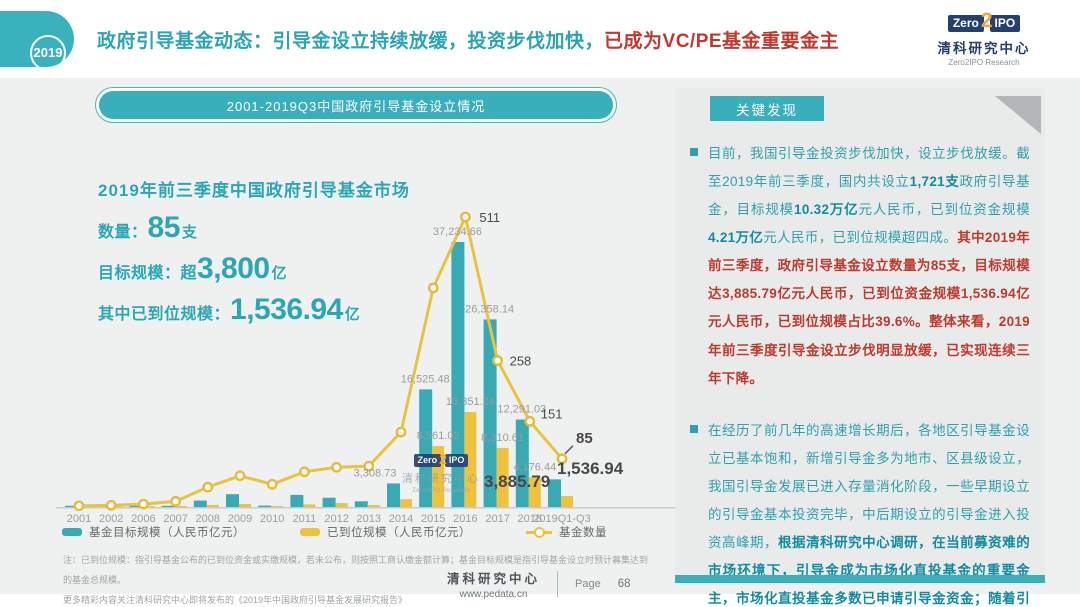 The height and width of the screenshot is (607, 1080). What do you see at coordinates (351, 41) in the screenshot?
I see `page-title-main: 政府引导基金动态：引导金设立持续放缓，投资步伐加快，` at bounding box center [351, 41].